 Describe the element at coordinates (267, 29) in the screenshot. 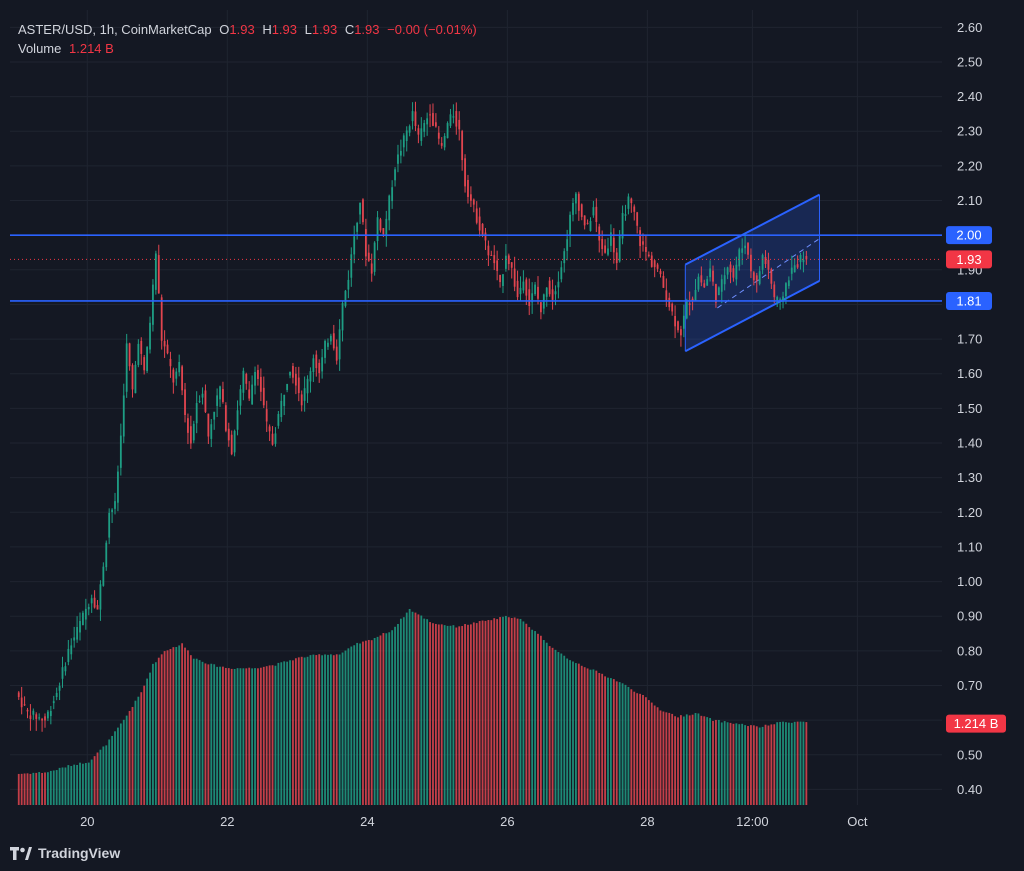

I see `high-label: H` at that location.